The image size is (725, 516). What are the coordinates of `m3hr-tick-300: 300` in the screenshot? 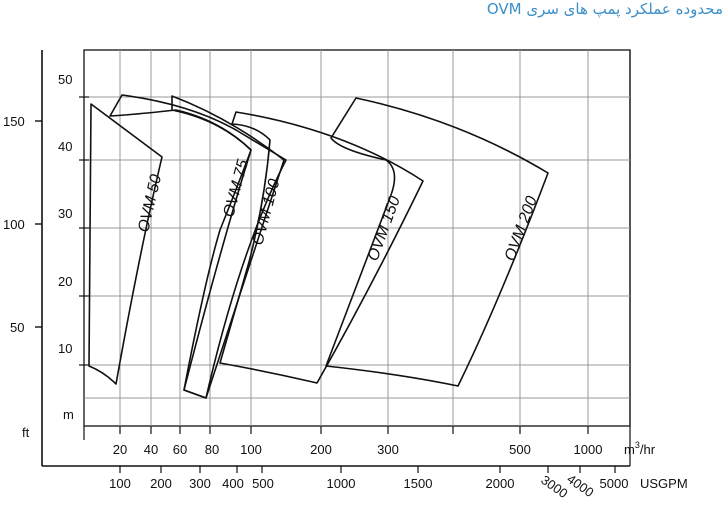 It's located at (388, 449).